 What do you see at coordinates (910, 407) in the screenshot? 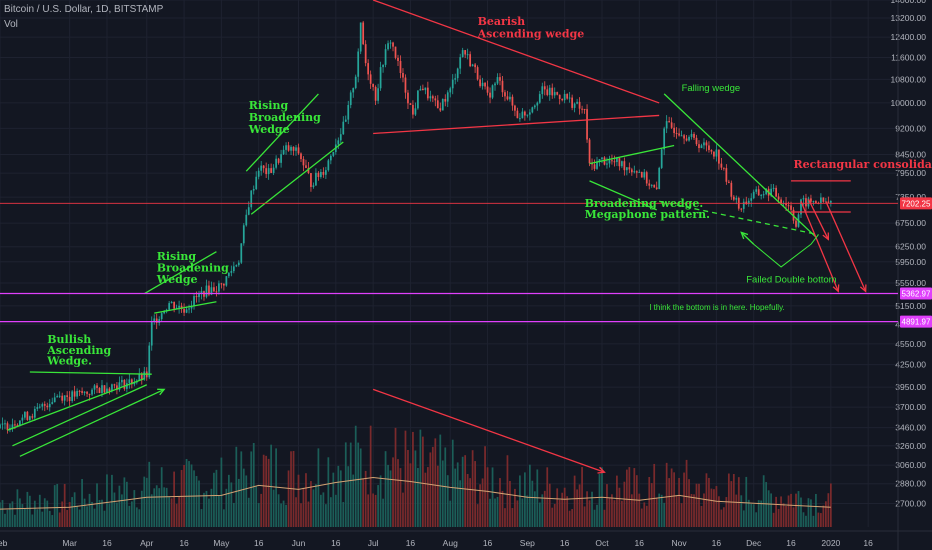
I see `y-tick-label: 3700.00` at bounding box center [910, 407].